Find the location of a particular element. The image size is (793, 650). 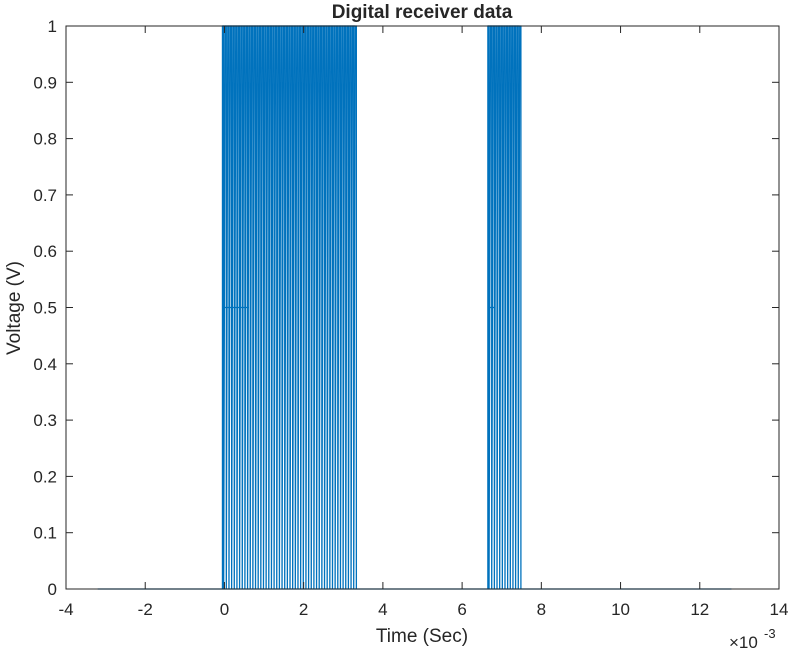

y-tick-label: 0.5 is located at coordinates (45, 308).